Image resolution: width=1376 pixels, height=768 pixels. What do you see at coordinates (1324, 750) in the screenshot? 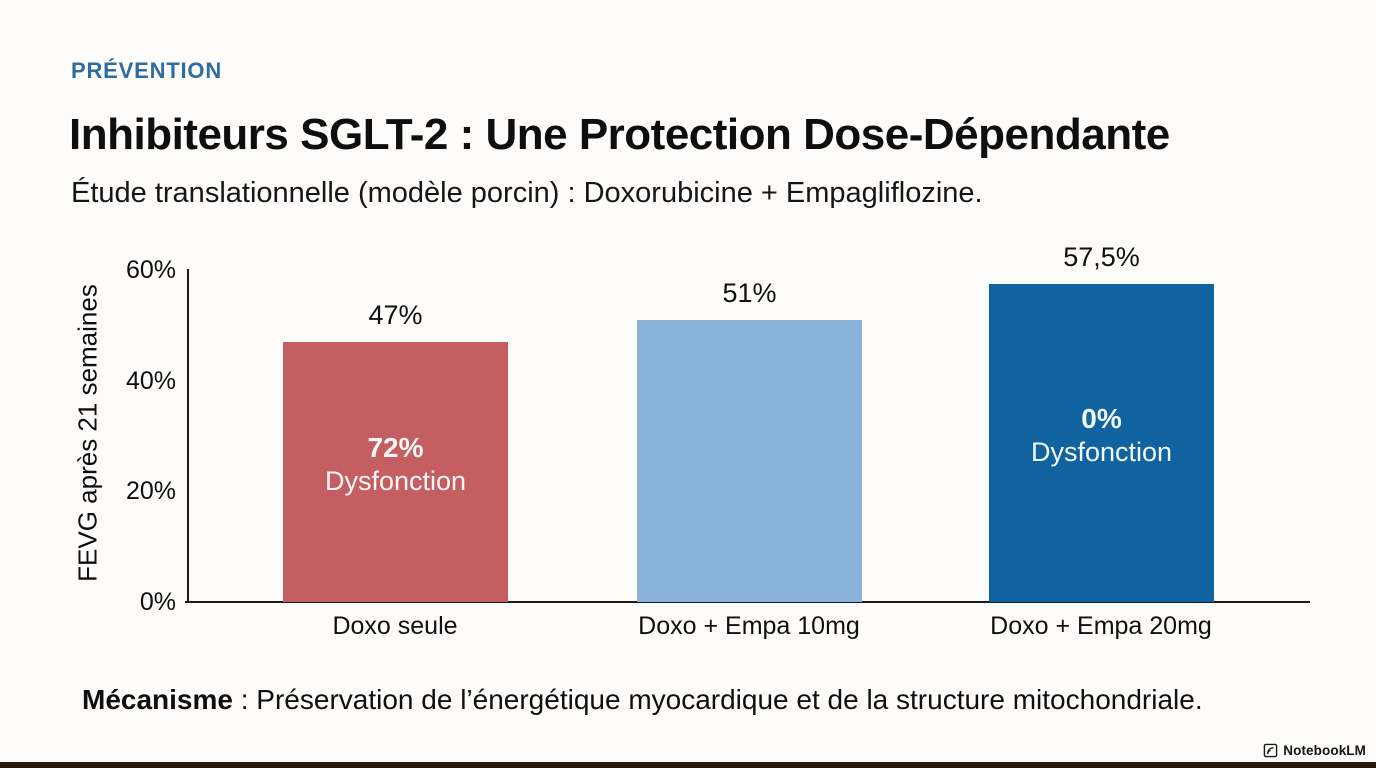
I see `watermark-text: NotebookLM` at bounding box center [1324, 750].